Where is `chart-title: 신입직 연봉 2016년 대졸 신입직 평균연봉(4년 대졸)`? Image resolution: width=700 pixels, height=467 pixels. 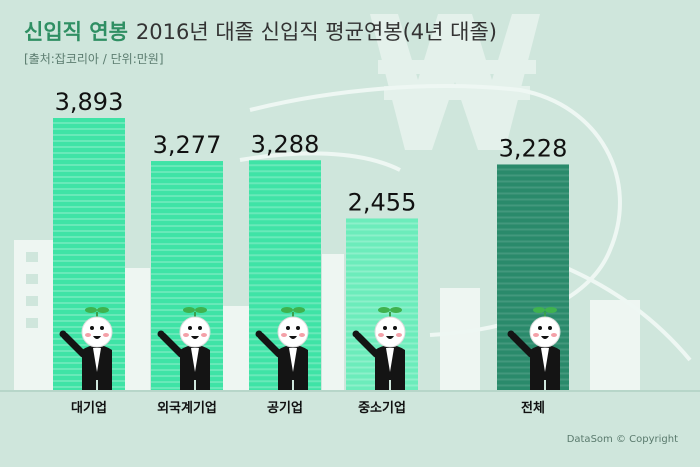 chart-title: 신입직 연봉 2016년 대졸 신입직 평균연봉(4년 대졸) is located at coordinates (260, 31).